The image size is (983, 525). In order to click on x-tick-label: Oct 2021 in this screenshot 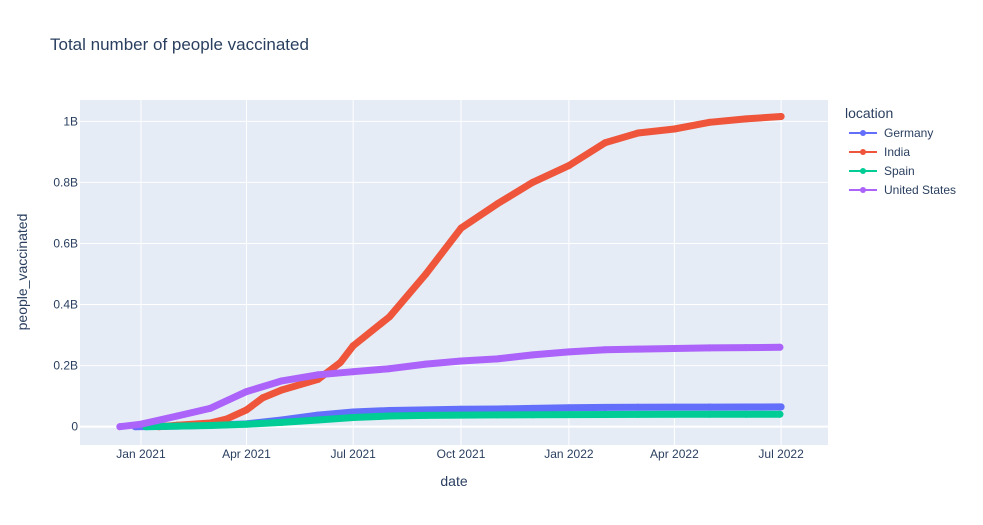, I will do `click(461, 454)`.